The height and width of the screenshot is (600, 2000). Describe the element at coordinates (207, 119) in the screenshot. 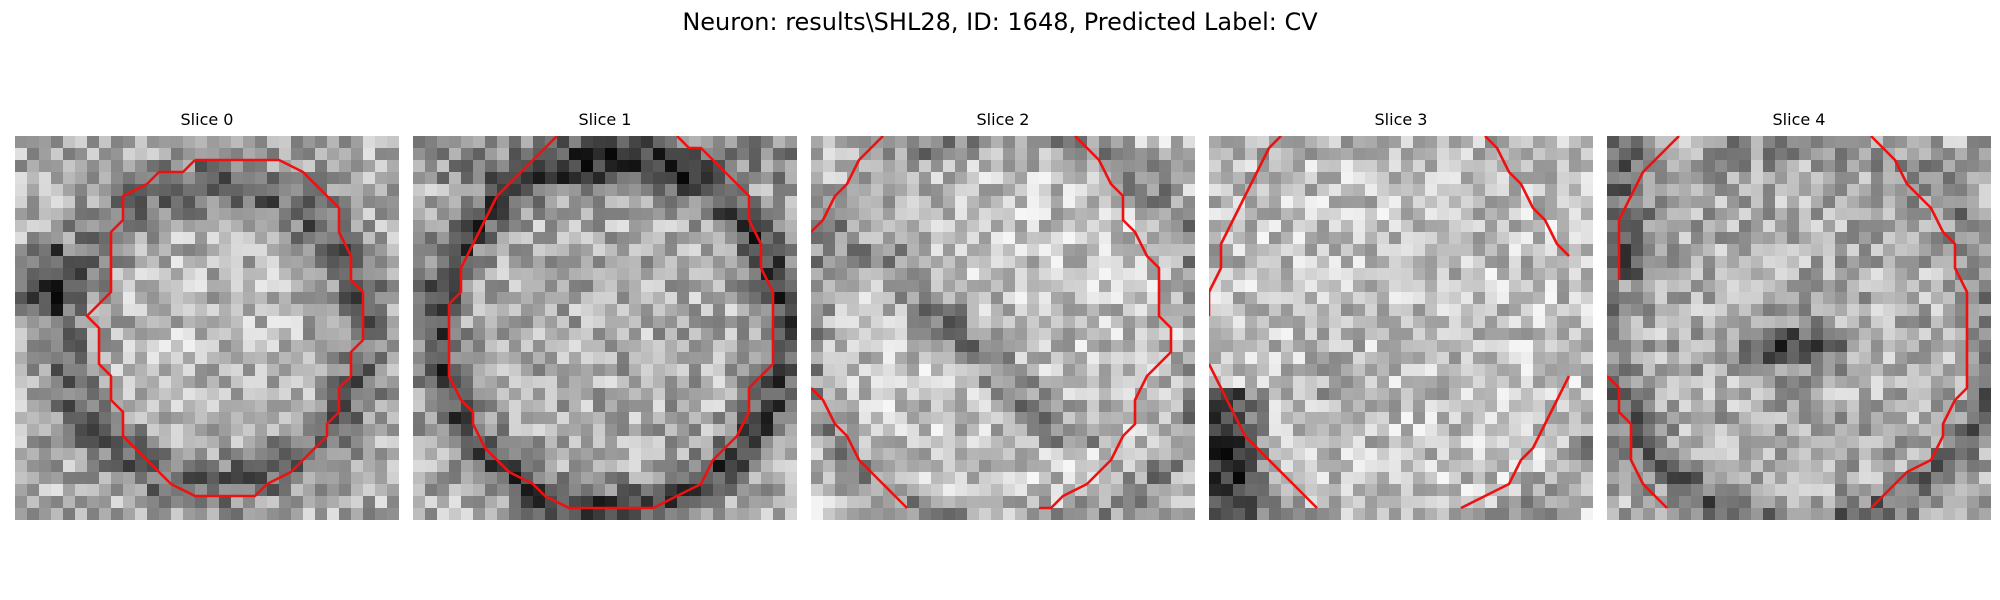

I see `slice-title: Slice 0` at that location.